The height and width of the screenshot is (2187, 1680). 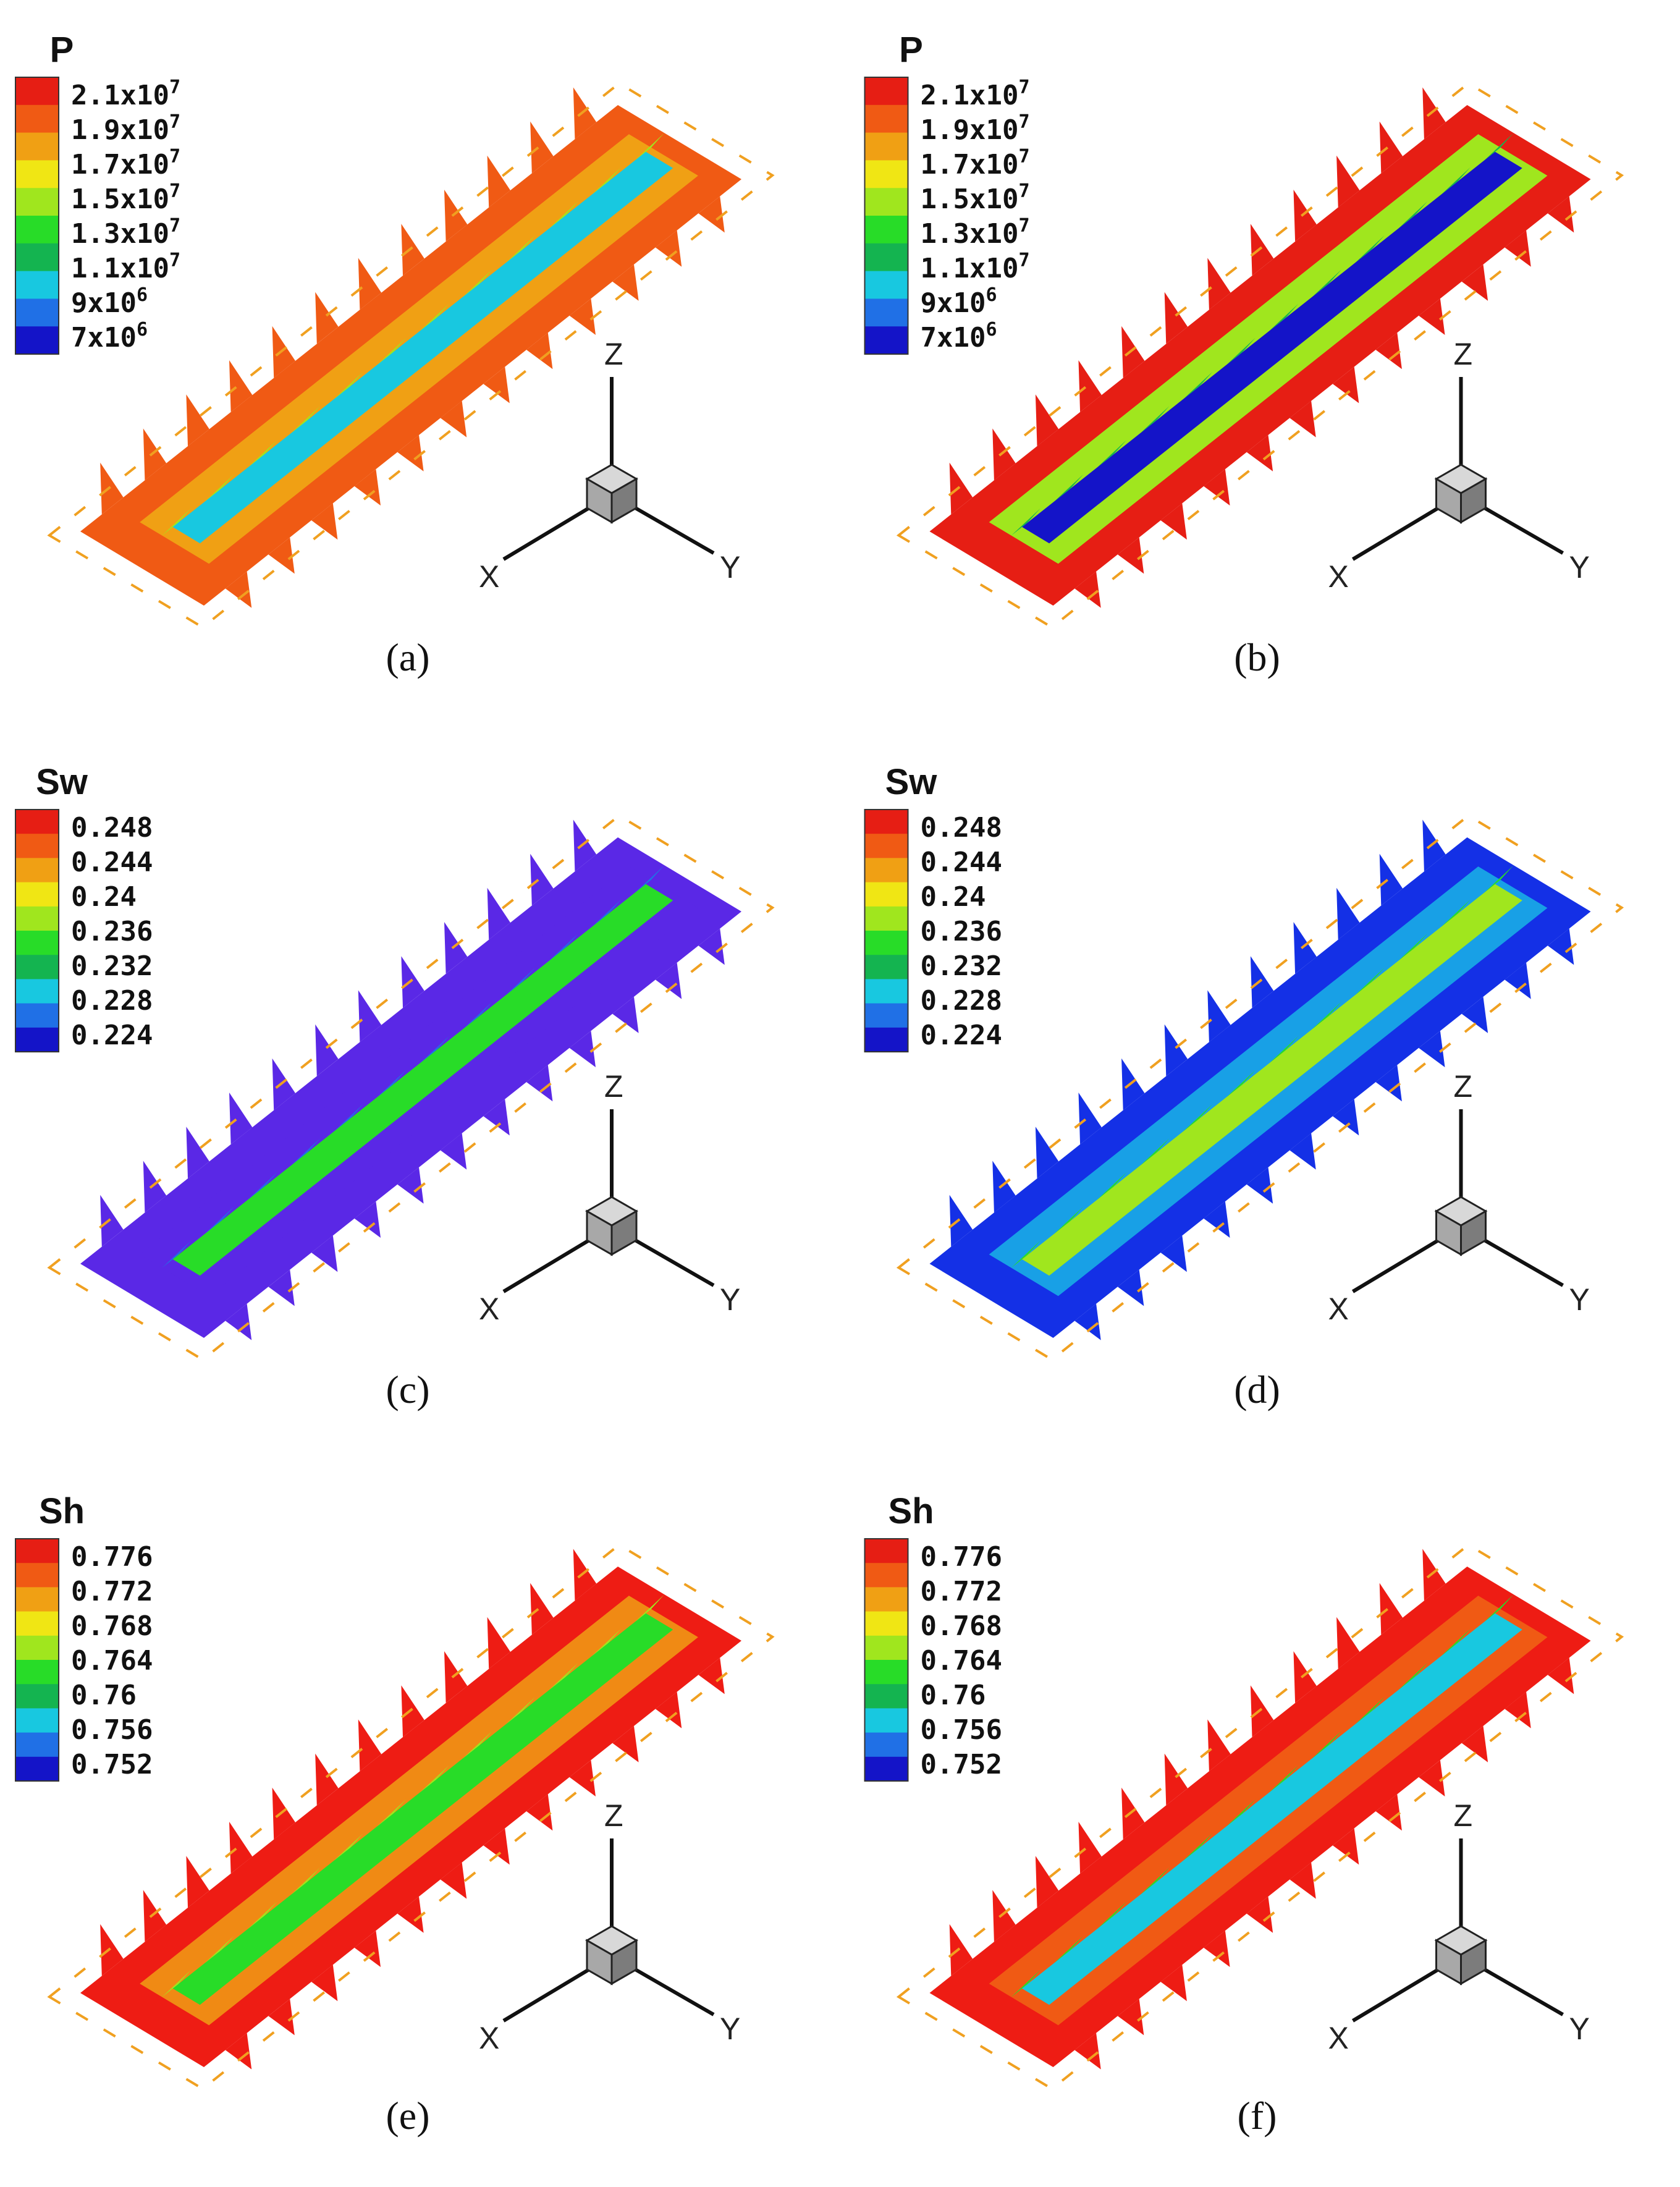 I want to click on legend-label-mantissa: 1.7x10, so click(x=120, y=164).